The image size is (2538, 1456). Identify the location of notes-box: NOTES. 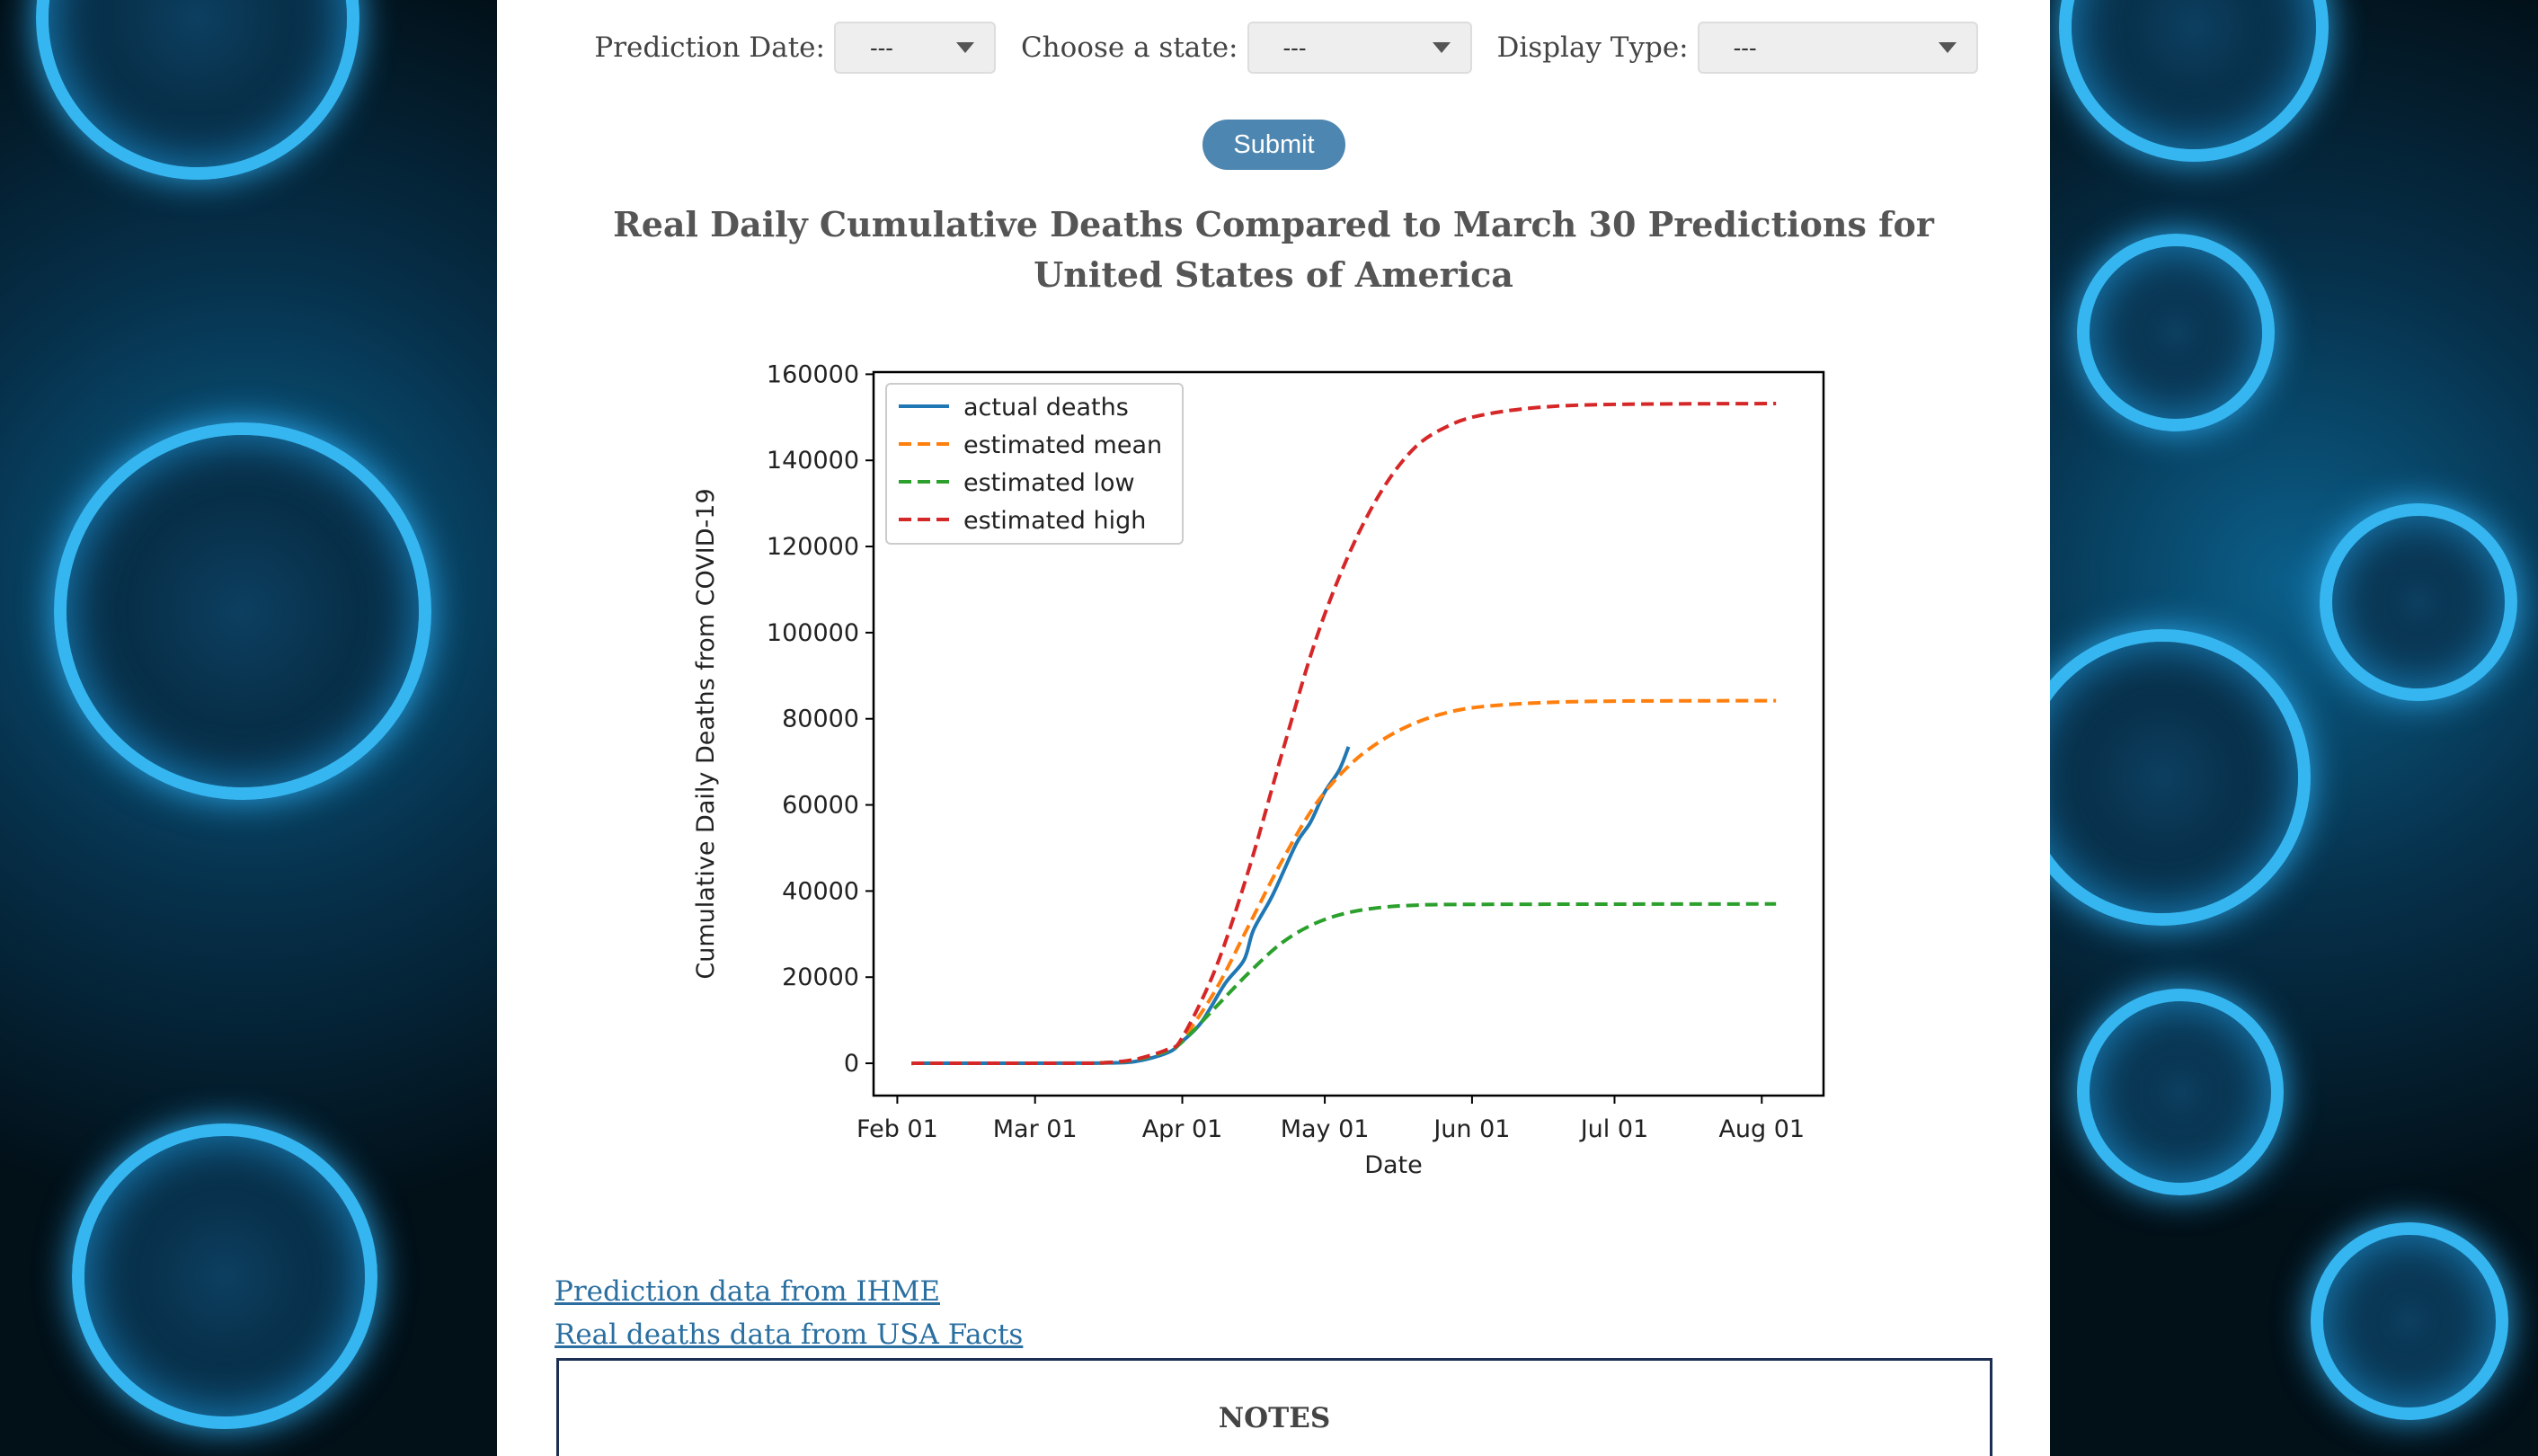
(1274, 1407).